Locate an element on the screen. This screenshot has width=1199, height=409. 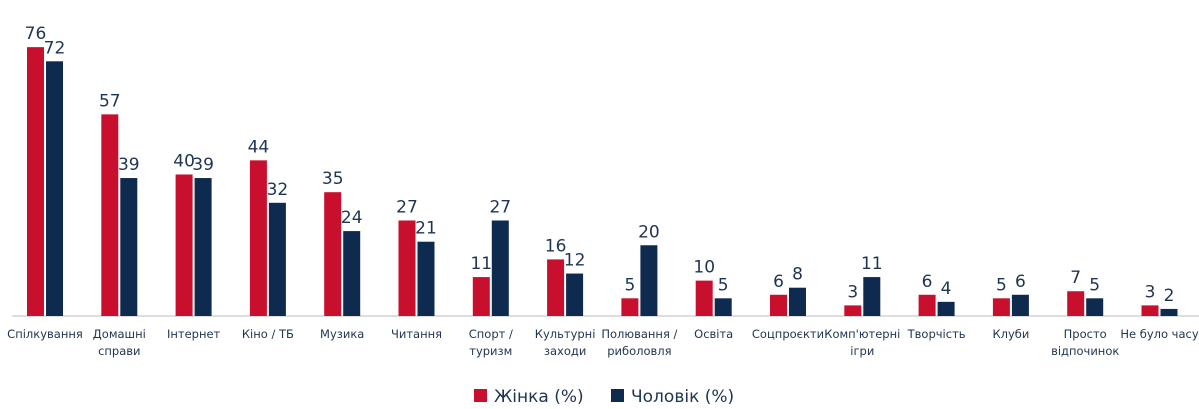
x-tick-label: Не було часу is located at coordinates (1159, 334).